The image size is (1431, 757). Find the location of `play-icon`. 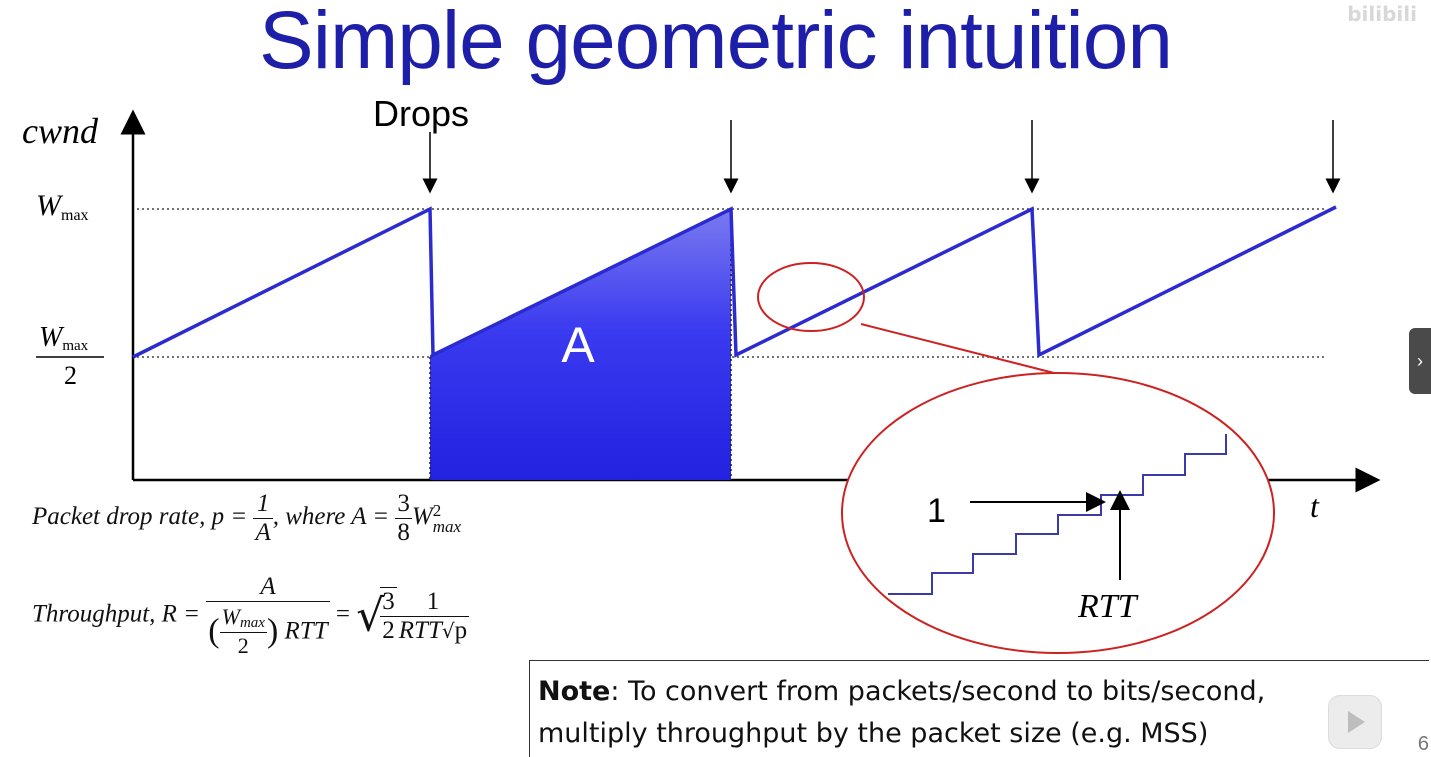

play-icon is located at coordinates (1356, 722).